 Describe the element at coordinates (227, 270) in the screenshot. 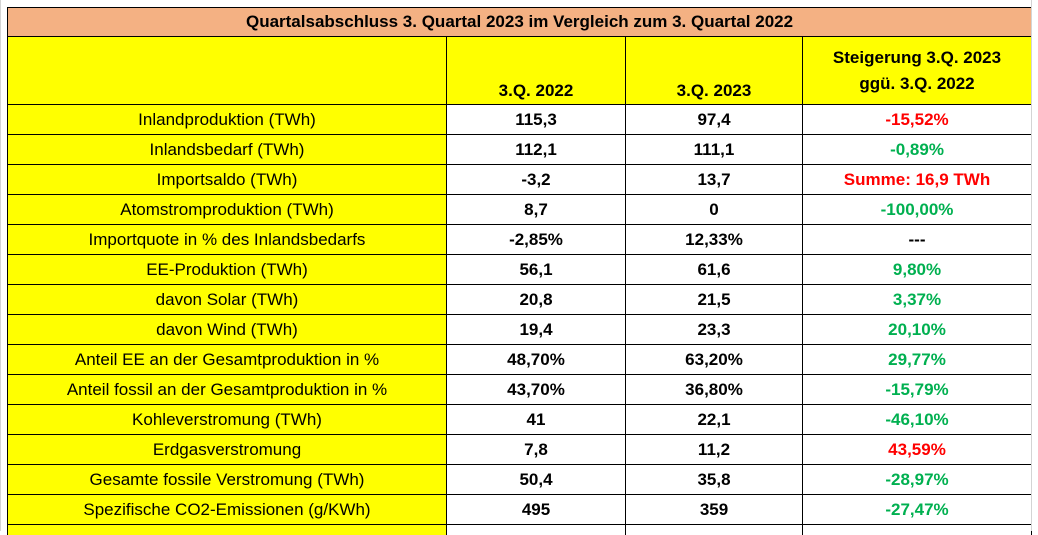

I see `row-label-cell: EE-Produktion (TWh)` at that location.